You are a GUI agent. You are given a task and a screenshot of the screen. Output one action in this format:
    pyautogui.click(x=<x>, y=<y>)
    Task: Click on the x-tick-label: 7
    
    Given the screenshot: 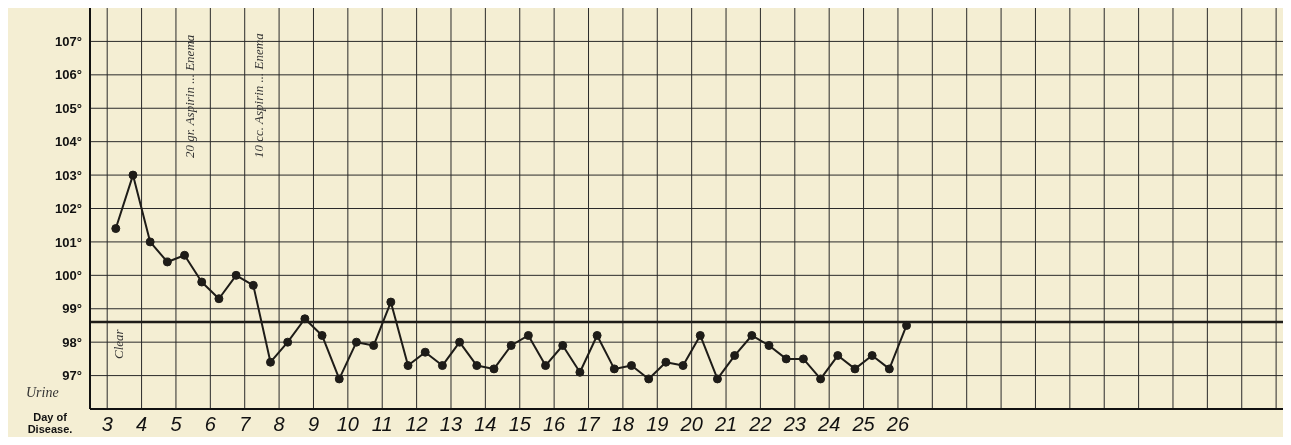 What is the action you would take?
    pyautogui.click(x=245, y=424)
    